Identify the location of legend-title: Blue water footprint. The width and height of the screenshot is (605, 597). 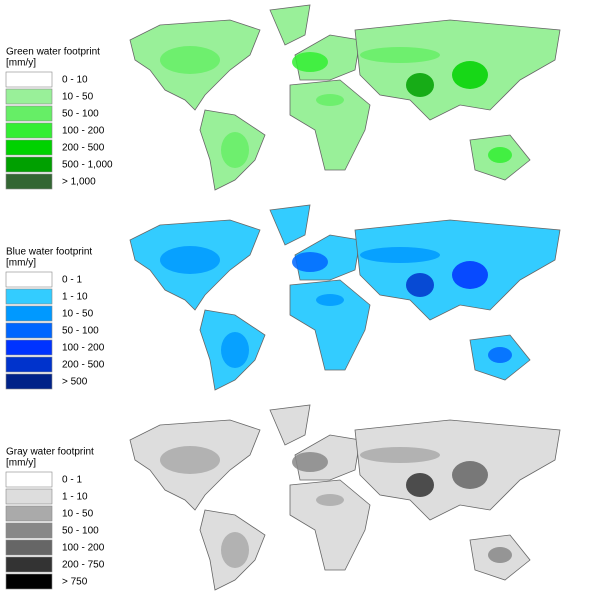
(49, 252).